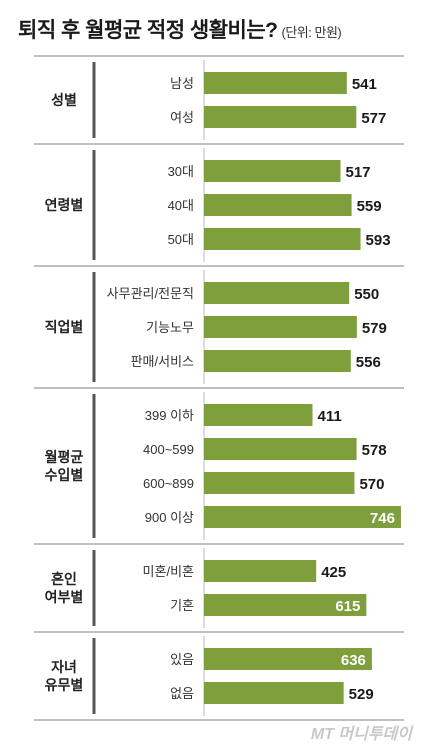  I want to click on category-label: 기능노무, so click(170, 327).